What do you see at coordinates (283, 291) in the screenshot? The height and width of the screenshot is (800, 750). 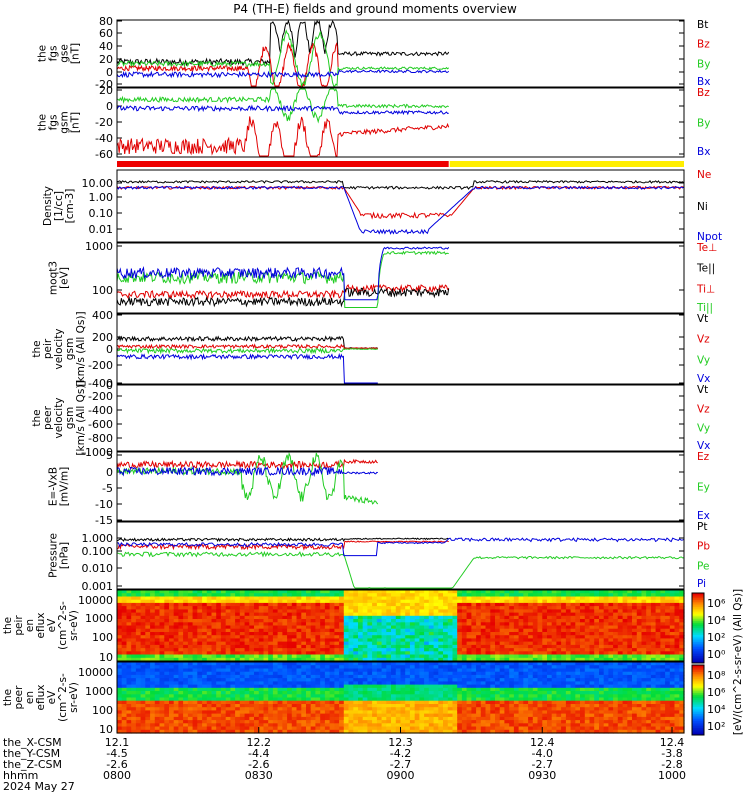 I see `te-perp-line` at bounding box center [283, 291].